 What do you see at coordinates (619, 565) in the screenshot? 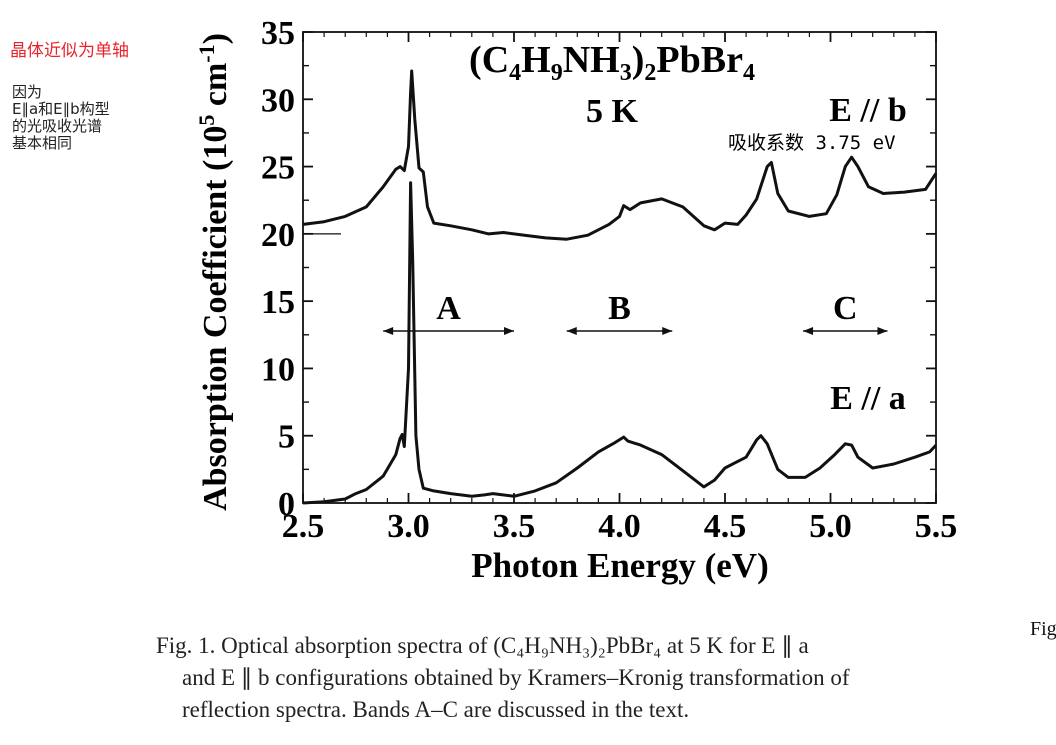
I see `x-axis-label: Photon Energy (eV)` at bounding box center [619, 565].